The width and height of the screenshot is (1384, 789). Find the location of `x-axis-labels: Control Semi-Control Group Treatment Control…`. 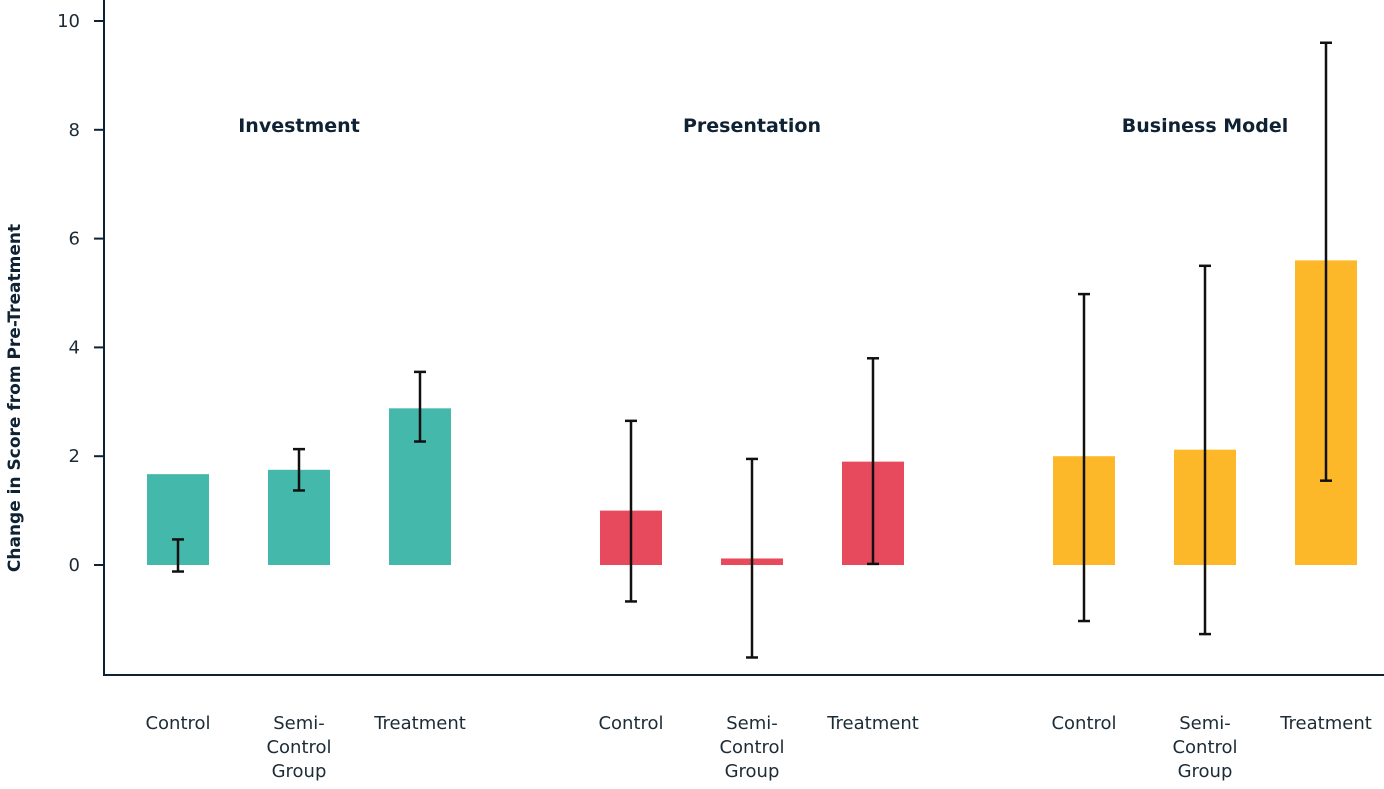

x-axis-labels: Control Semi-Control Group Treatment Control… is located at coordinates (758, 747).